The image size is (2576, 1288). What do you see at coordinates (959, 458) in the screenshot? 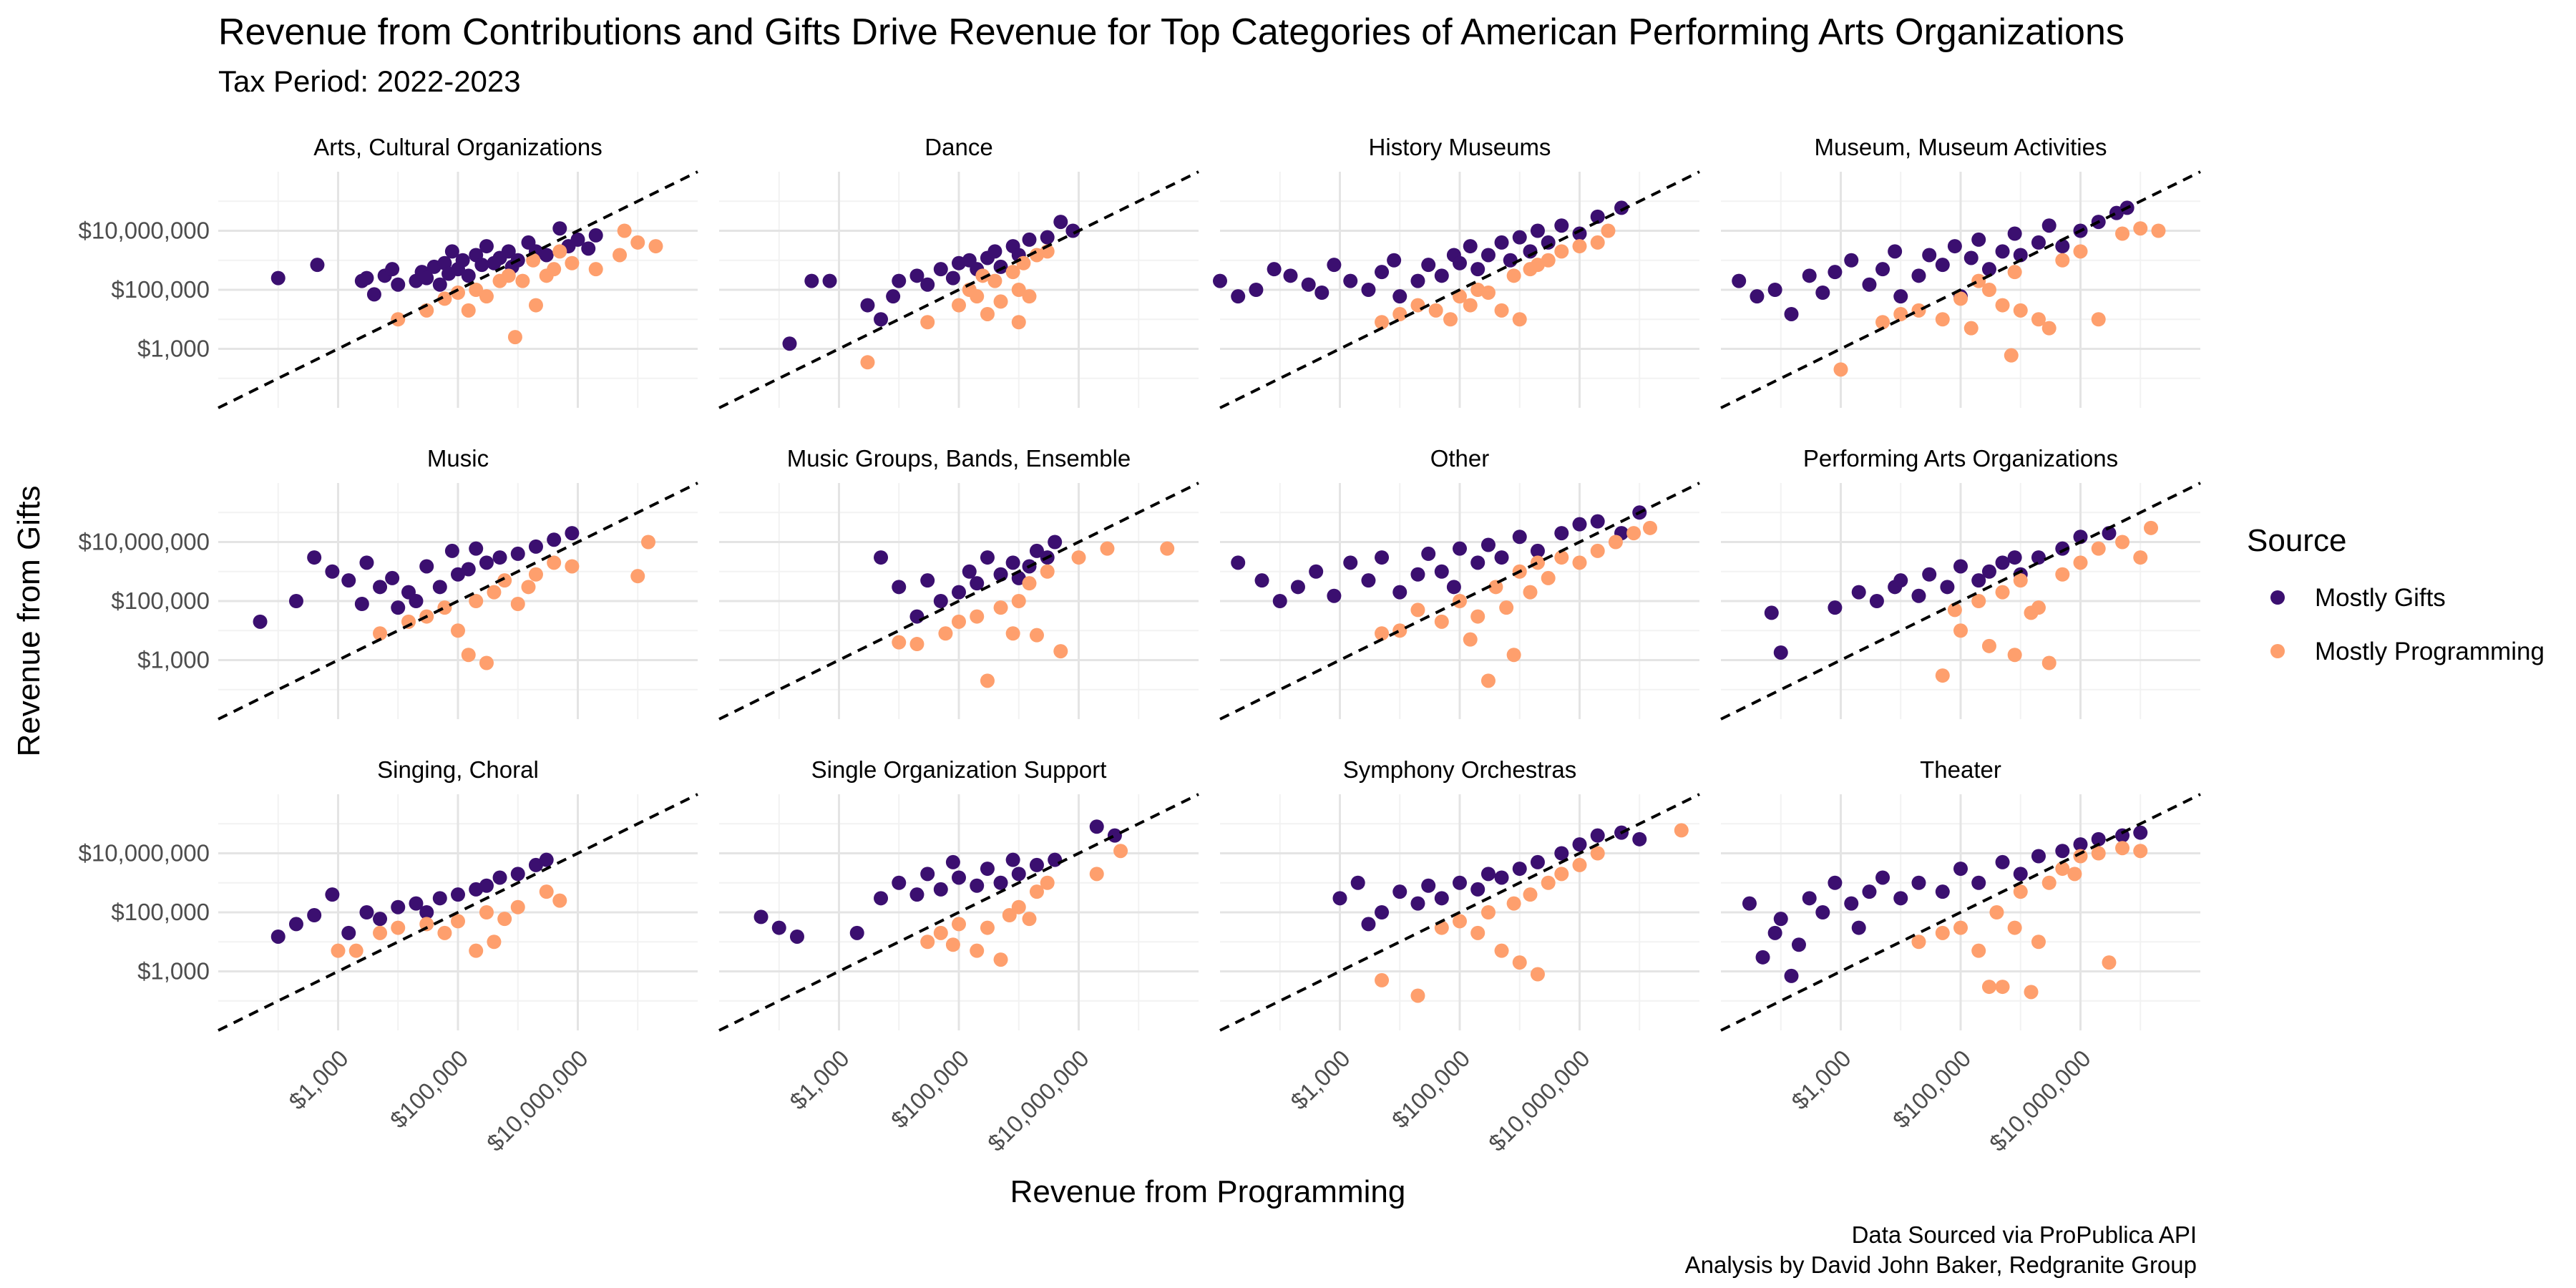
I see `facet-label: Music Groups, Bands, Ensemble` at bounding box center [959, 458].